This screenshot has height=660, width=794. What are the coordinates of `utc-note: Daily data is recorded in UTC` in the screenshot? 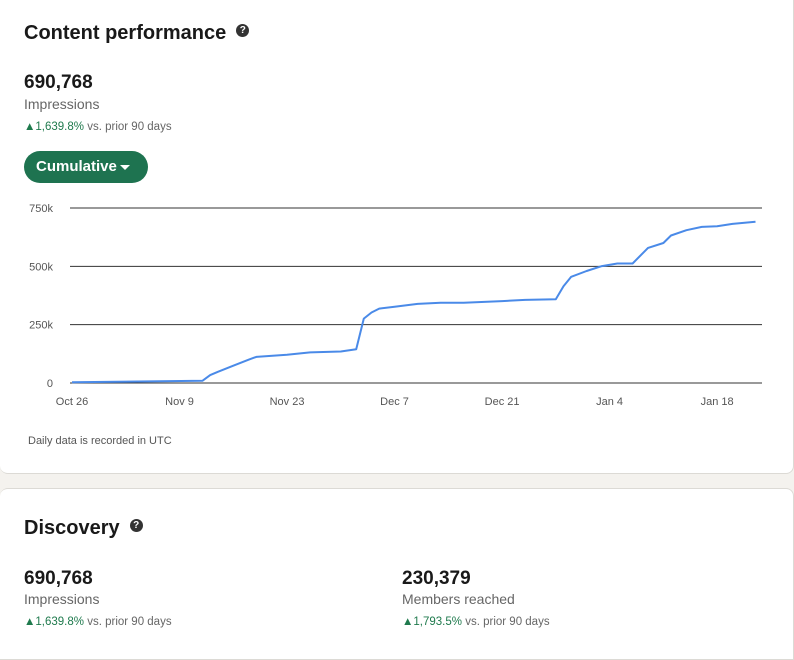 It's located at (100, 441).